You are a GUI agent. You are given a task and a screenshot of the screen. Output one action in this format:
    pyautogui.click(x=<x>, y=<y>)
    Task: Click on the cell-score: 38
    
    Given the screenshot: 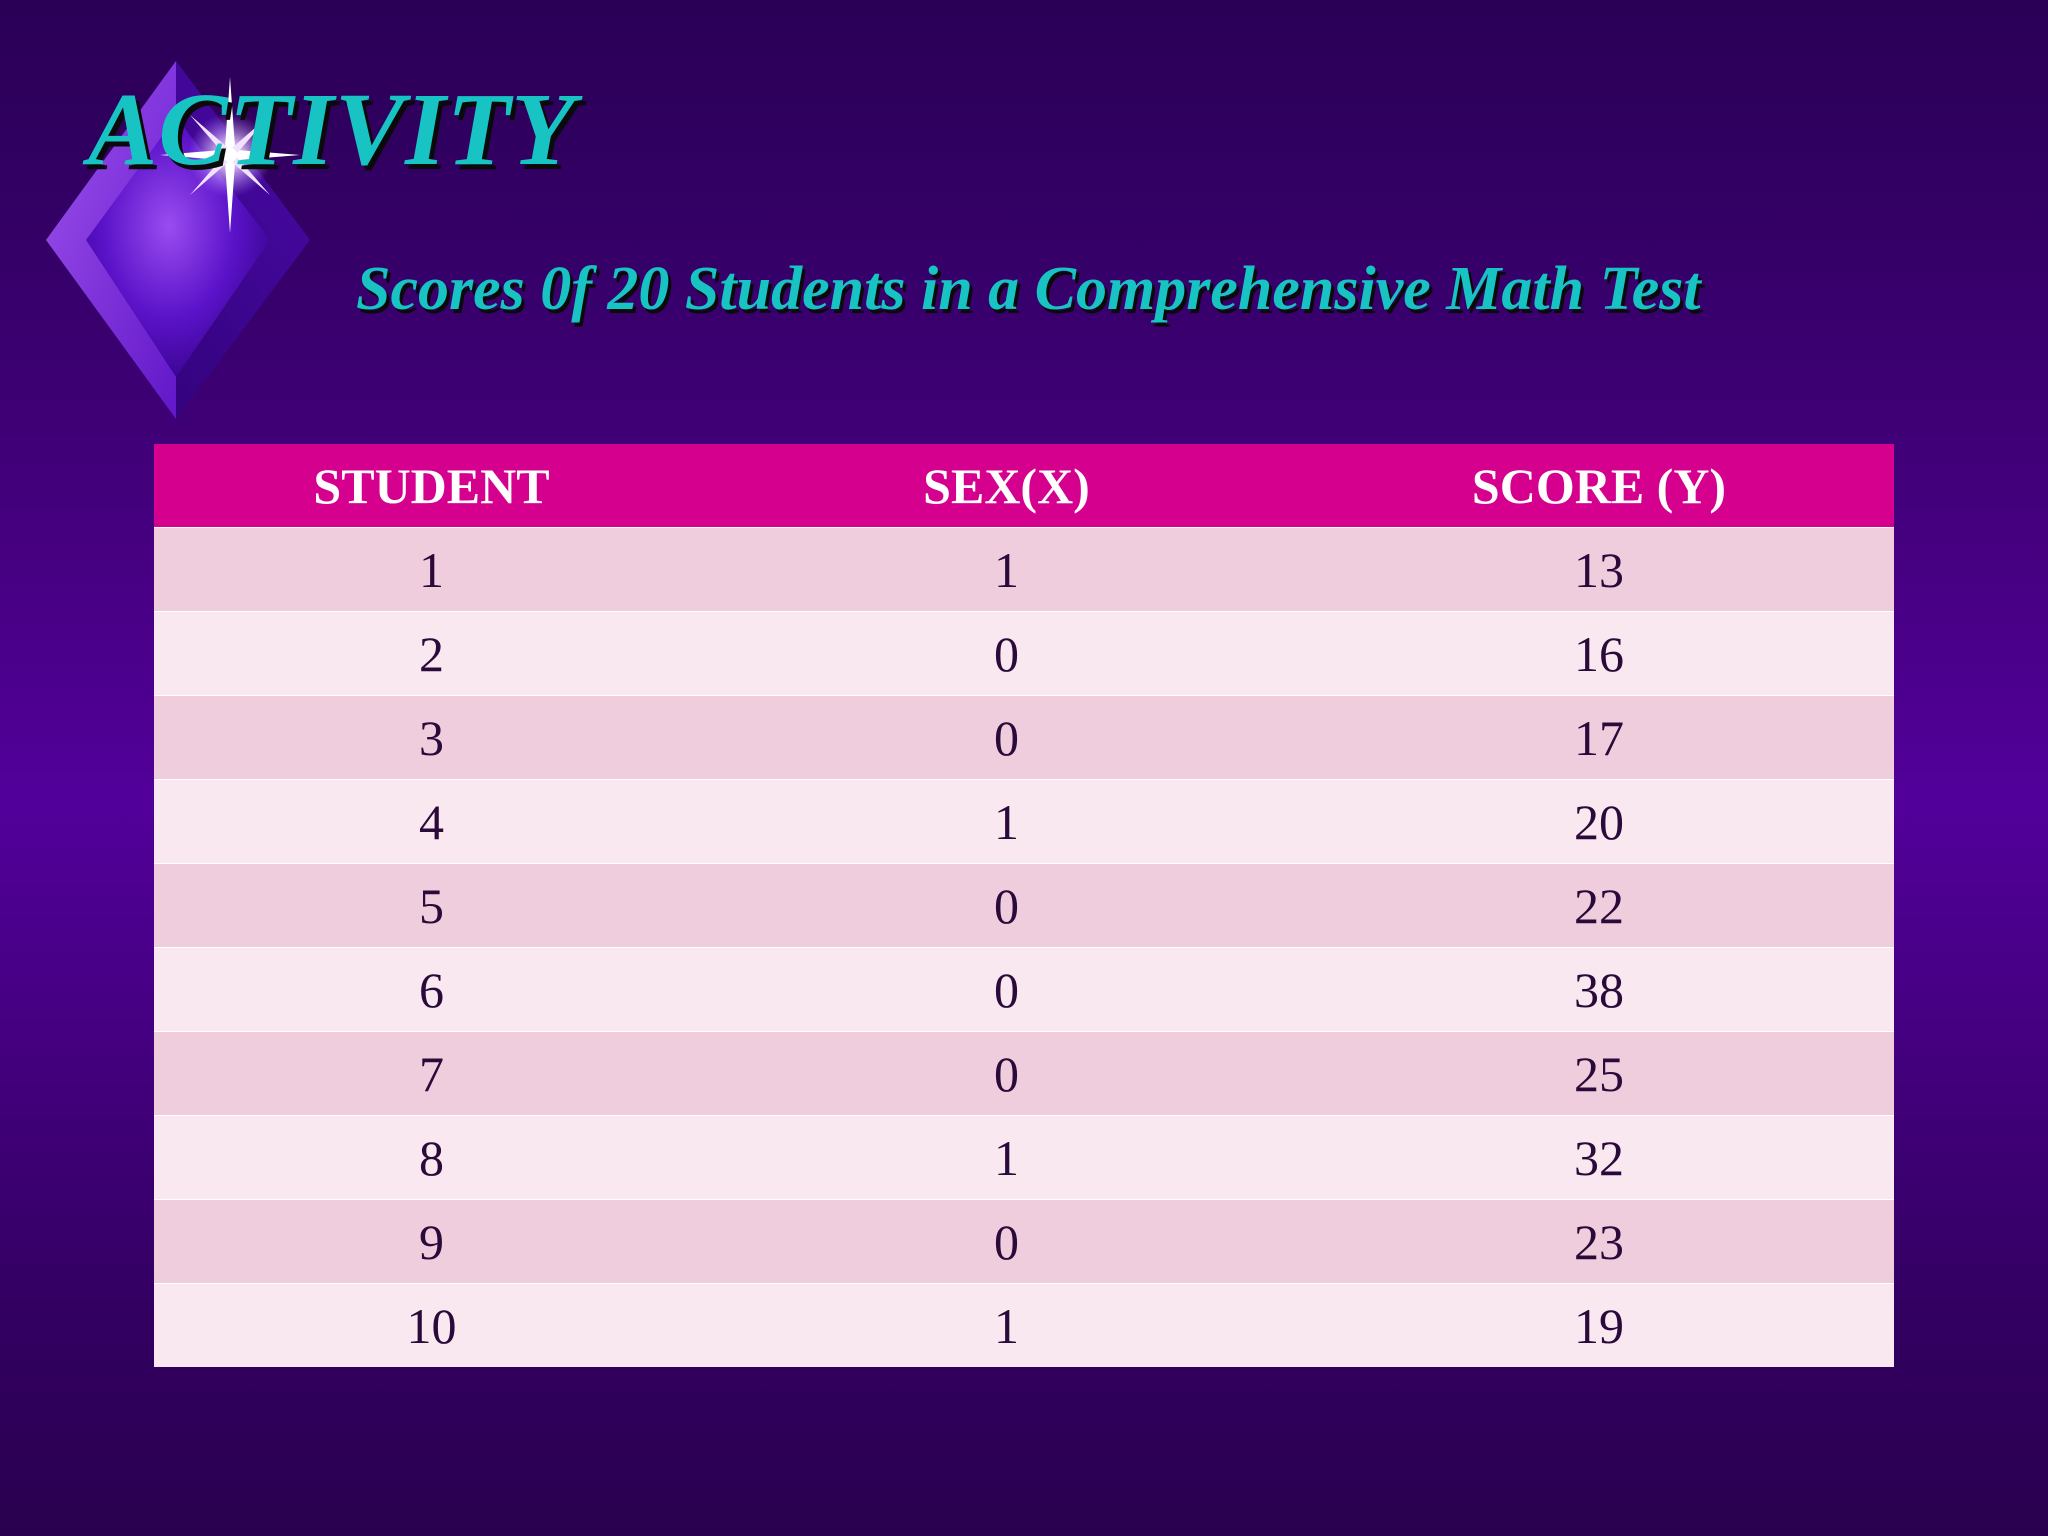 What is the action you would take?
    pyautogui.click(x=1599, y=989)
    